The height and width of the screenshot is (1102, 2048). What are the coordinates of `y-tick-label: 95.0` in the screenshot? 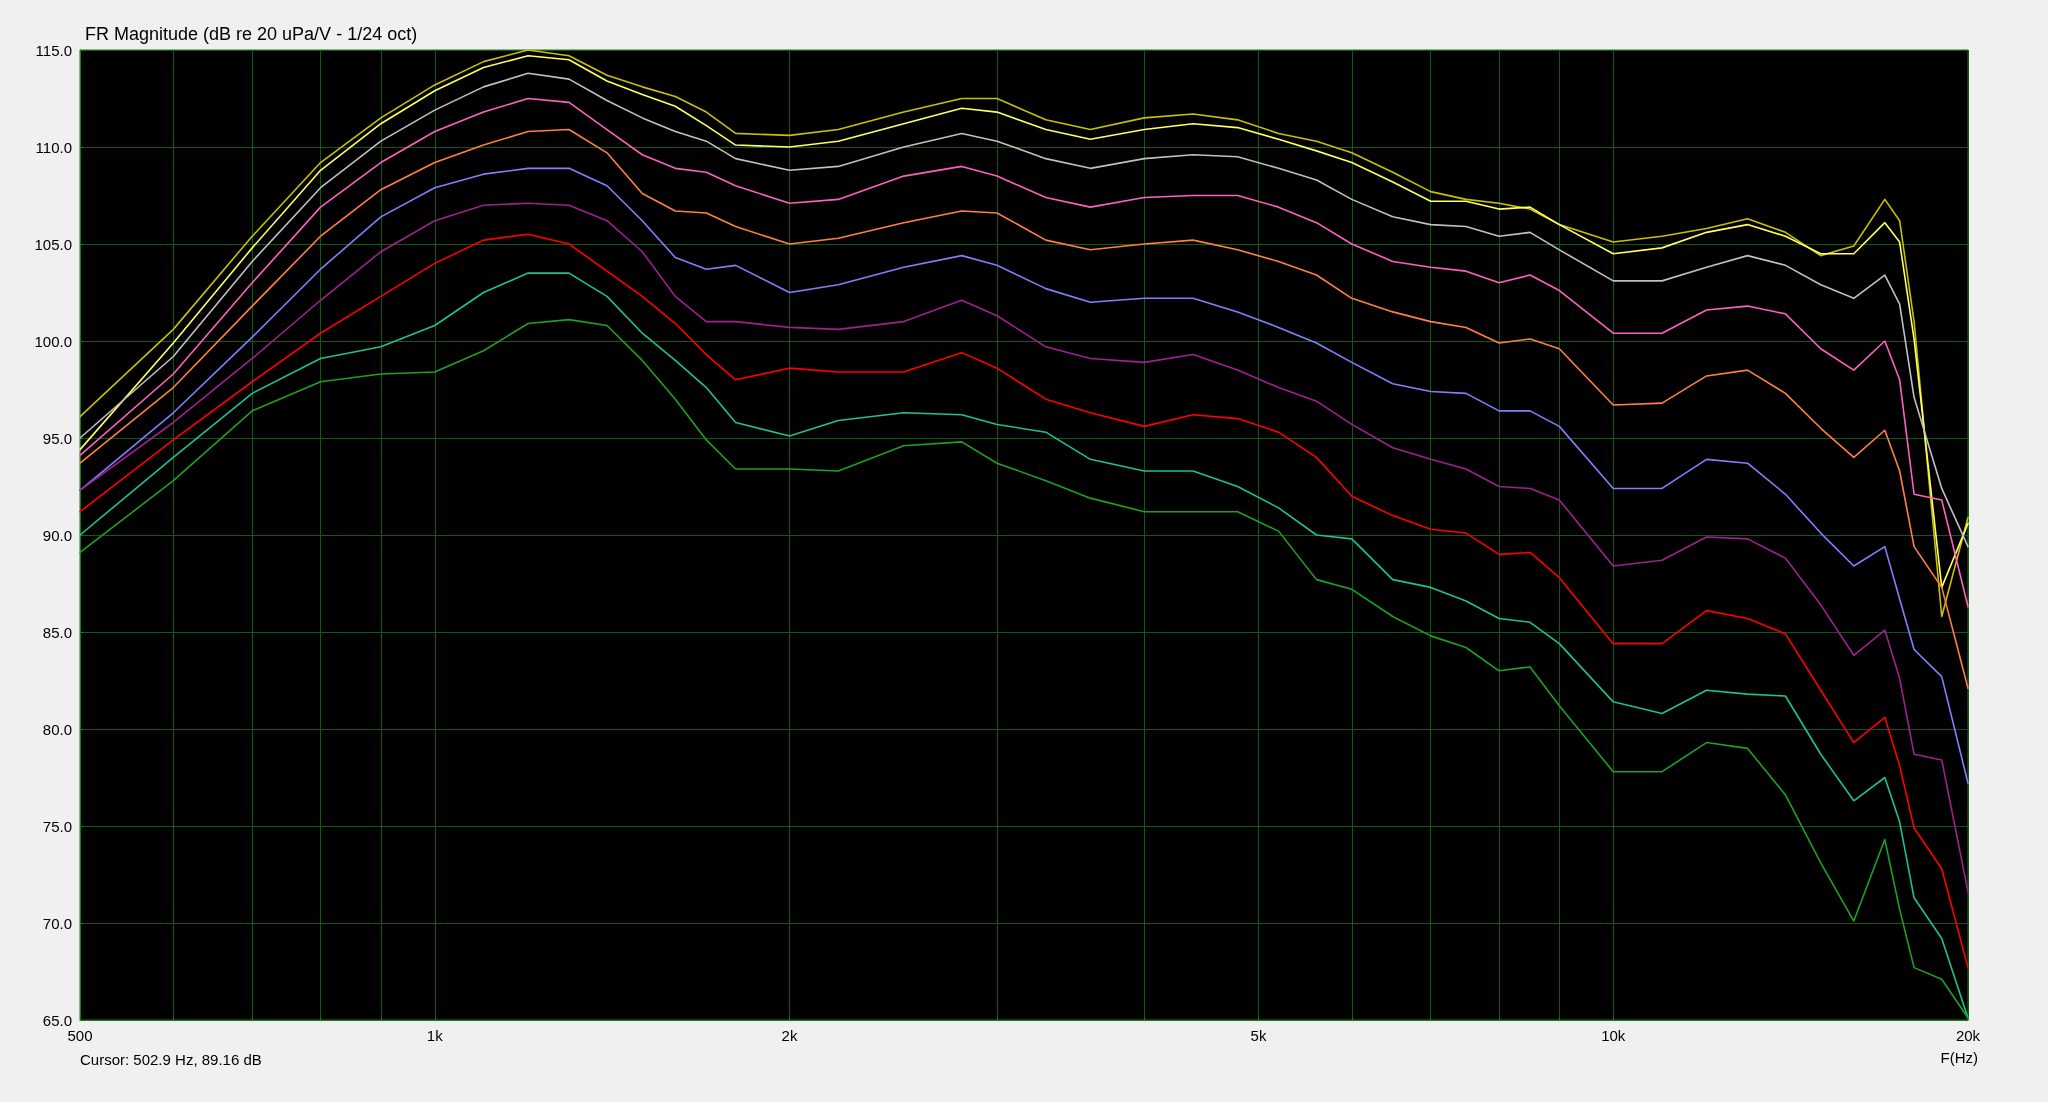 It's located at (57, 438).